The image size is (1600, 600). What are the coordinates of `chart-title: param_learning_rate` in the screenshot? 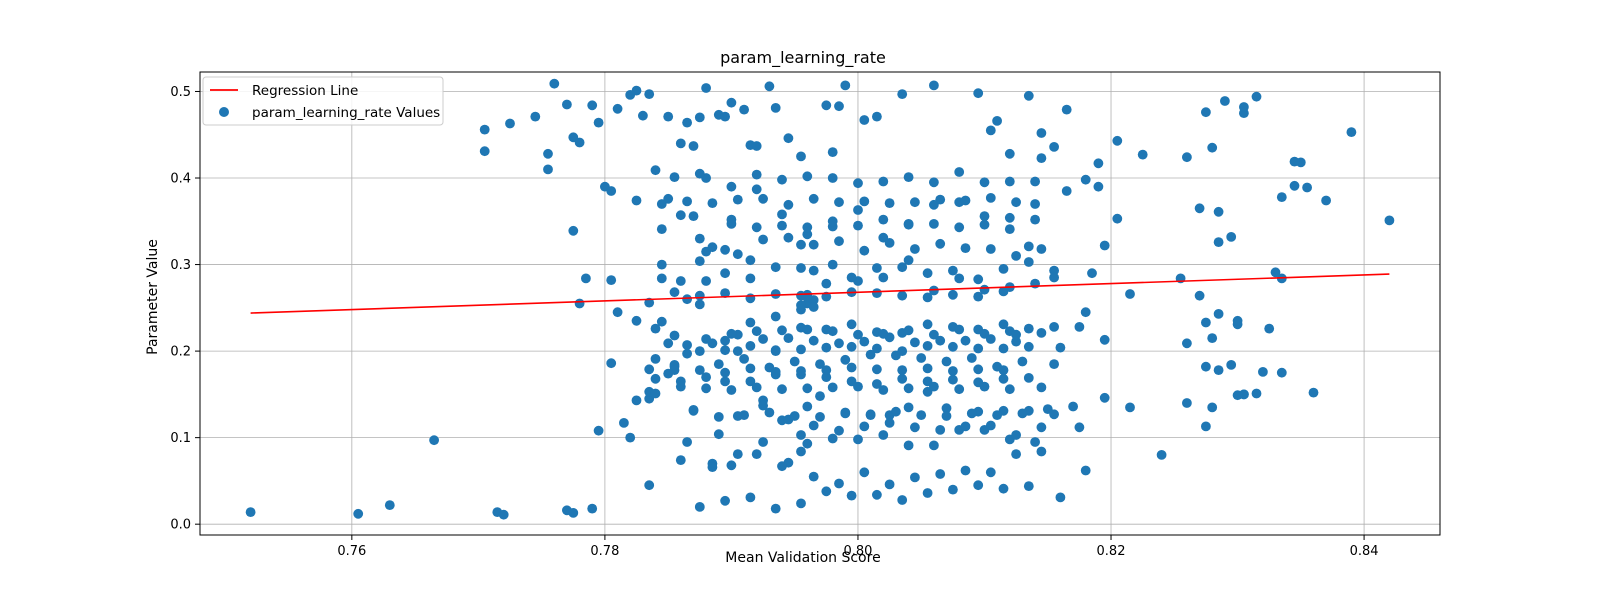 It's located at (803, 58).